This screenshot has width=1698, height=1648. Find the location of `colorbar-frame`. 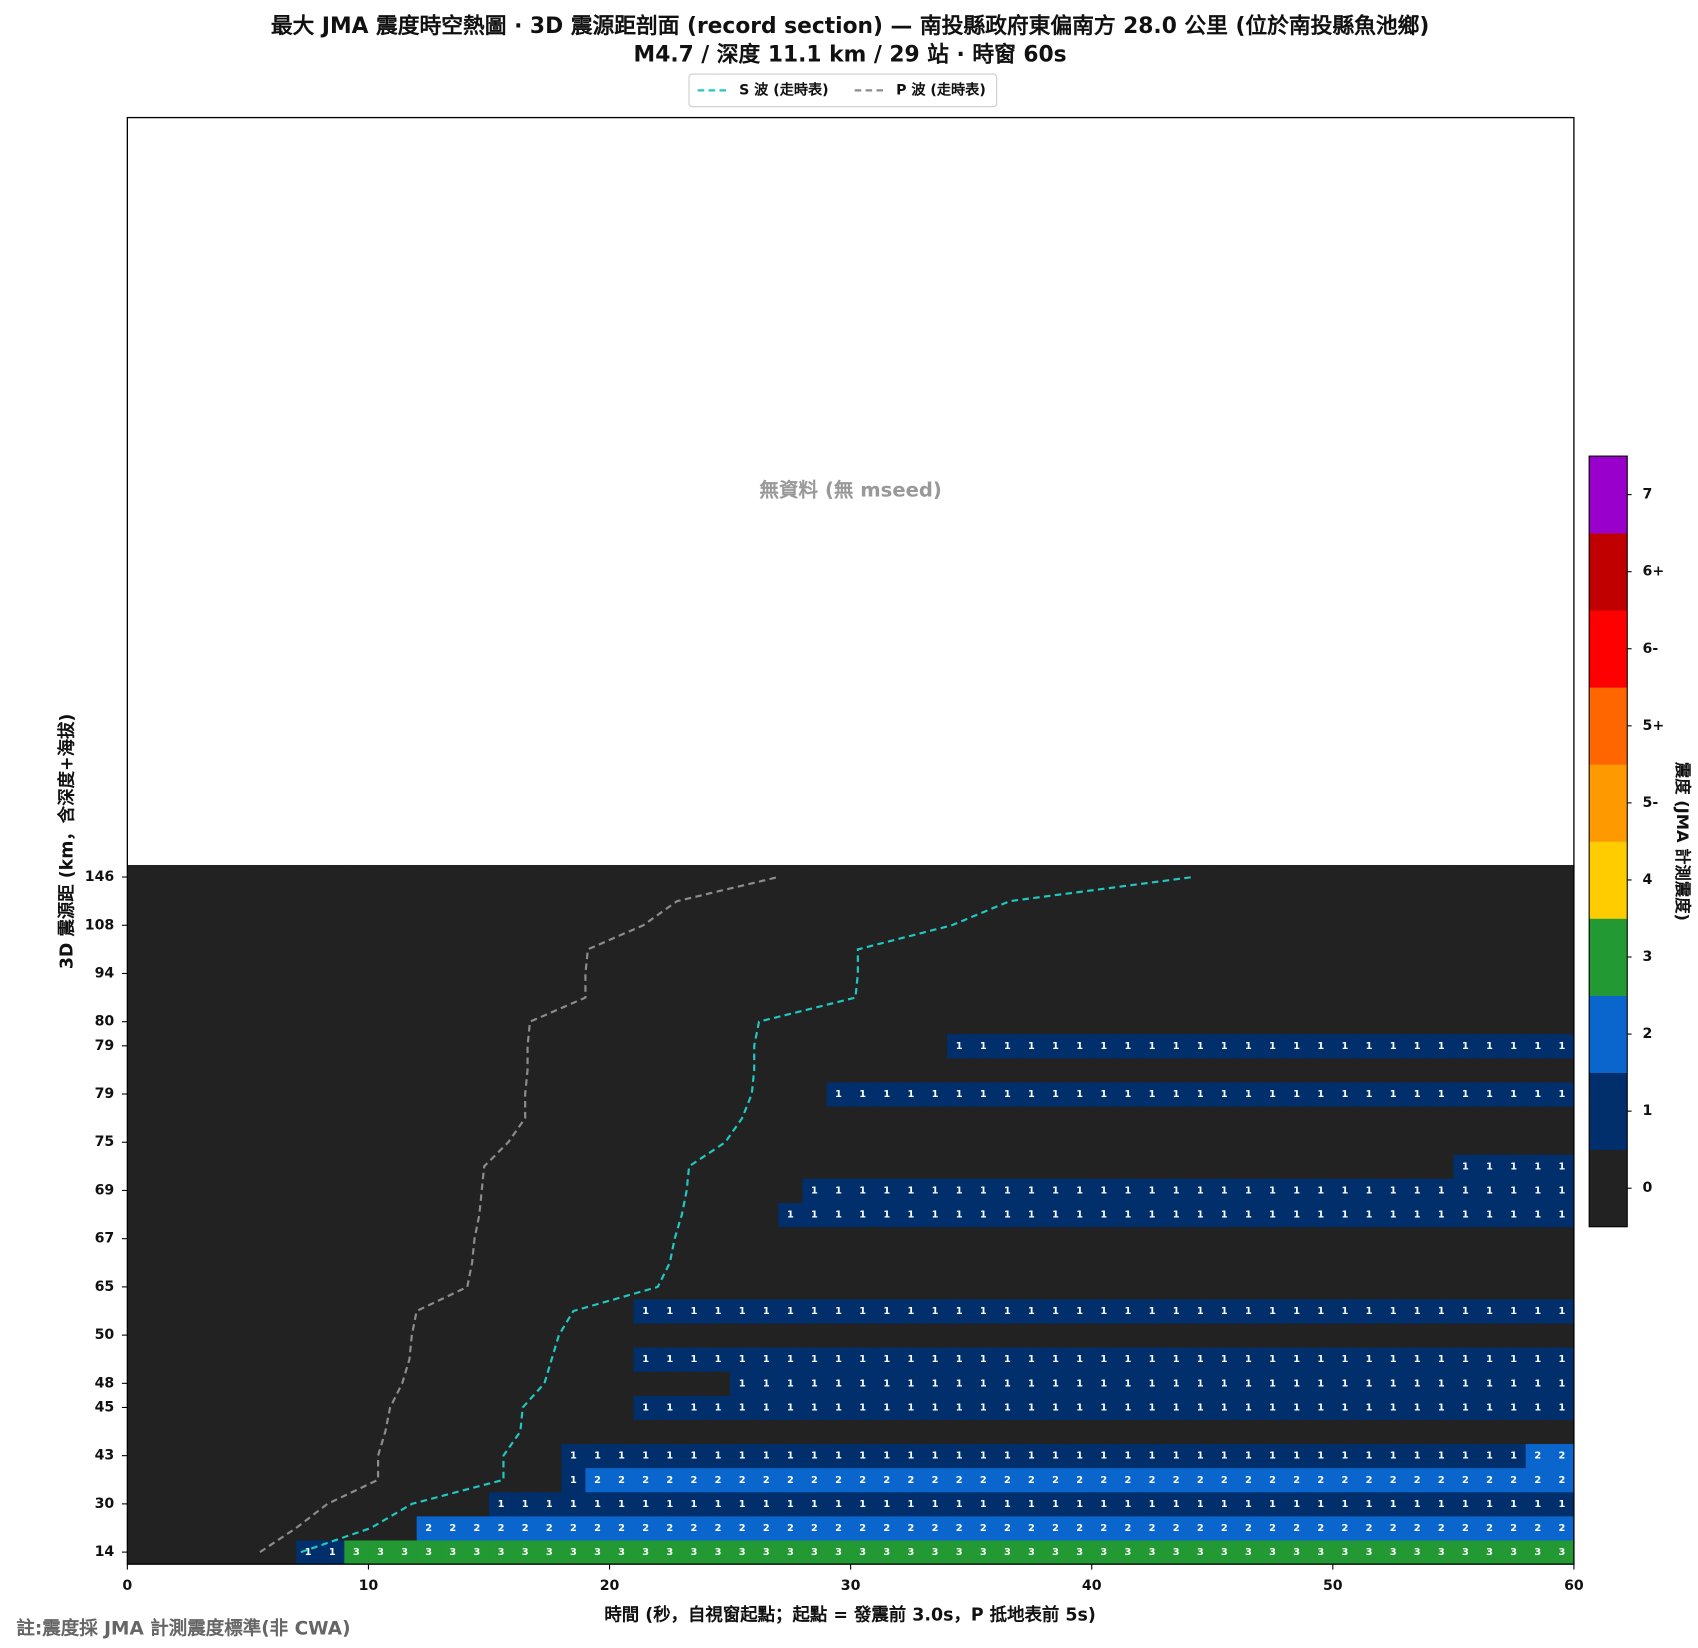

colorbar-frame is located at coordinates (1608, 841).